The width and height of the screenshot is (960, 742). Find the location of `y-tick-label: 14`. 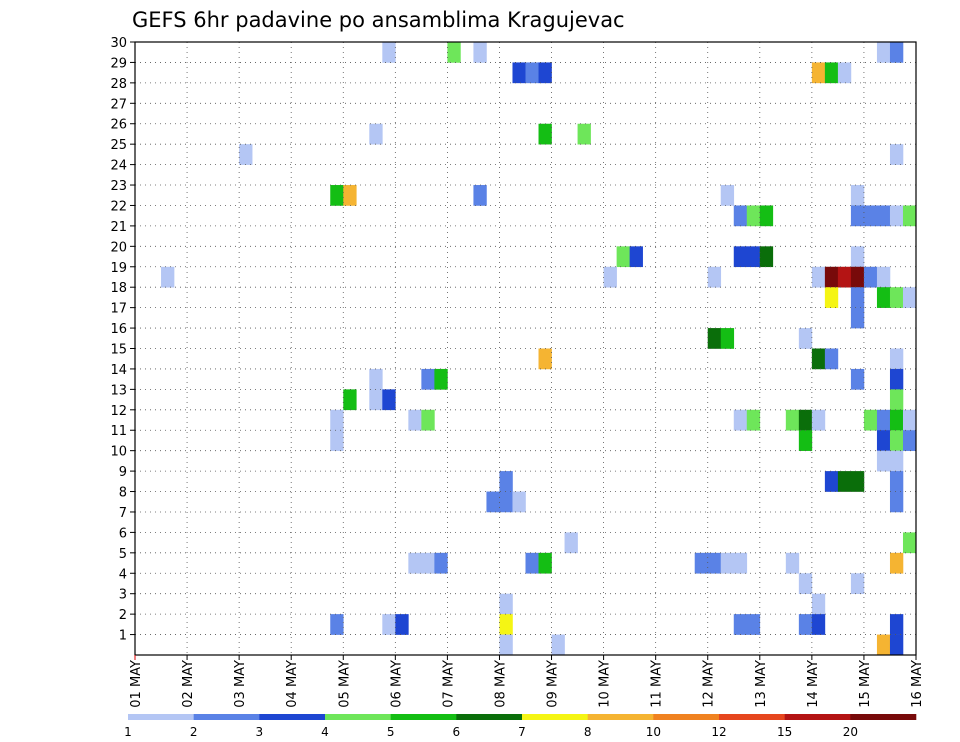

y-tick-label: 14 is located at coordinates (118, 370).